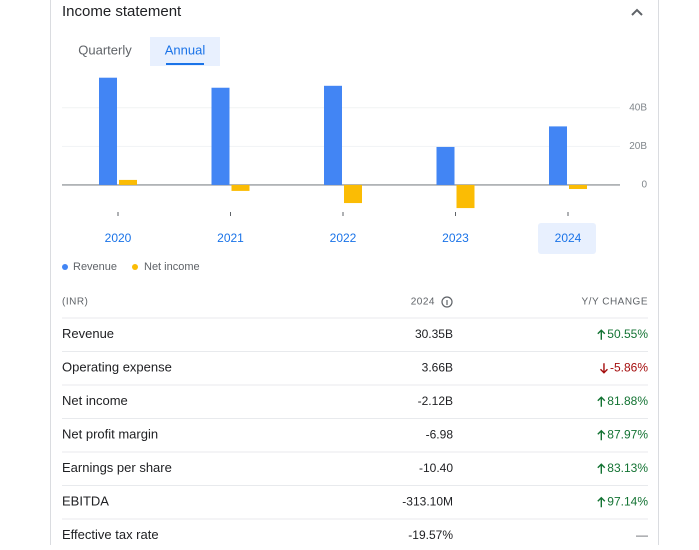  What do you see at coordinates (627, 501) in the screenshot?
I see `row-change: 97.14%` at bounding box center [627, 501].